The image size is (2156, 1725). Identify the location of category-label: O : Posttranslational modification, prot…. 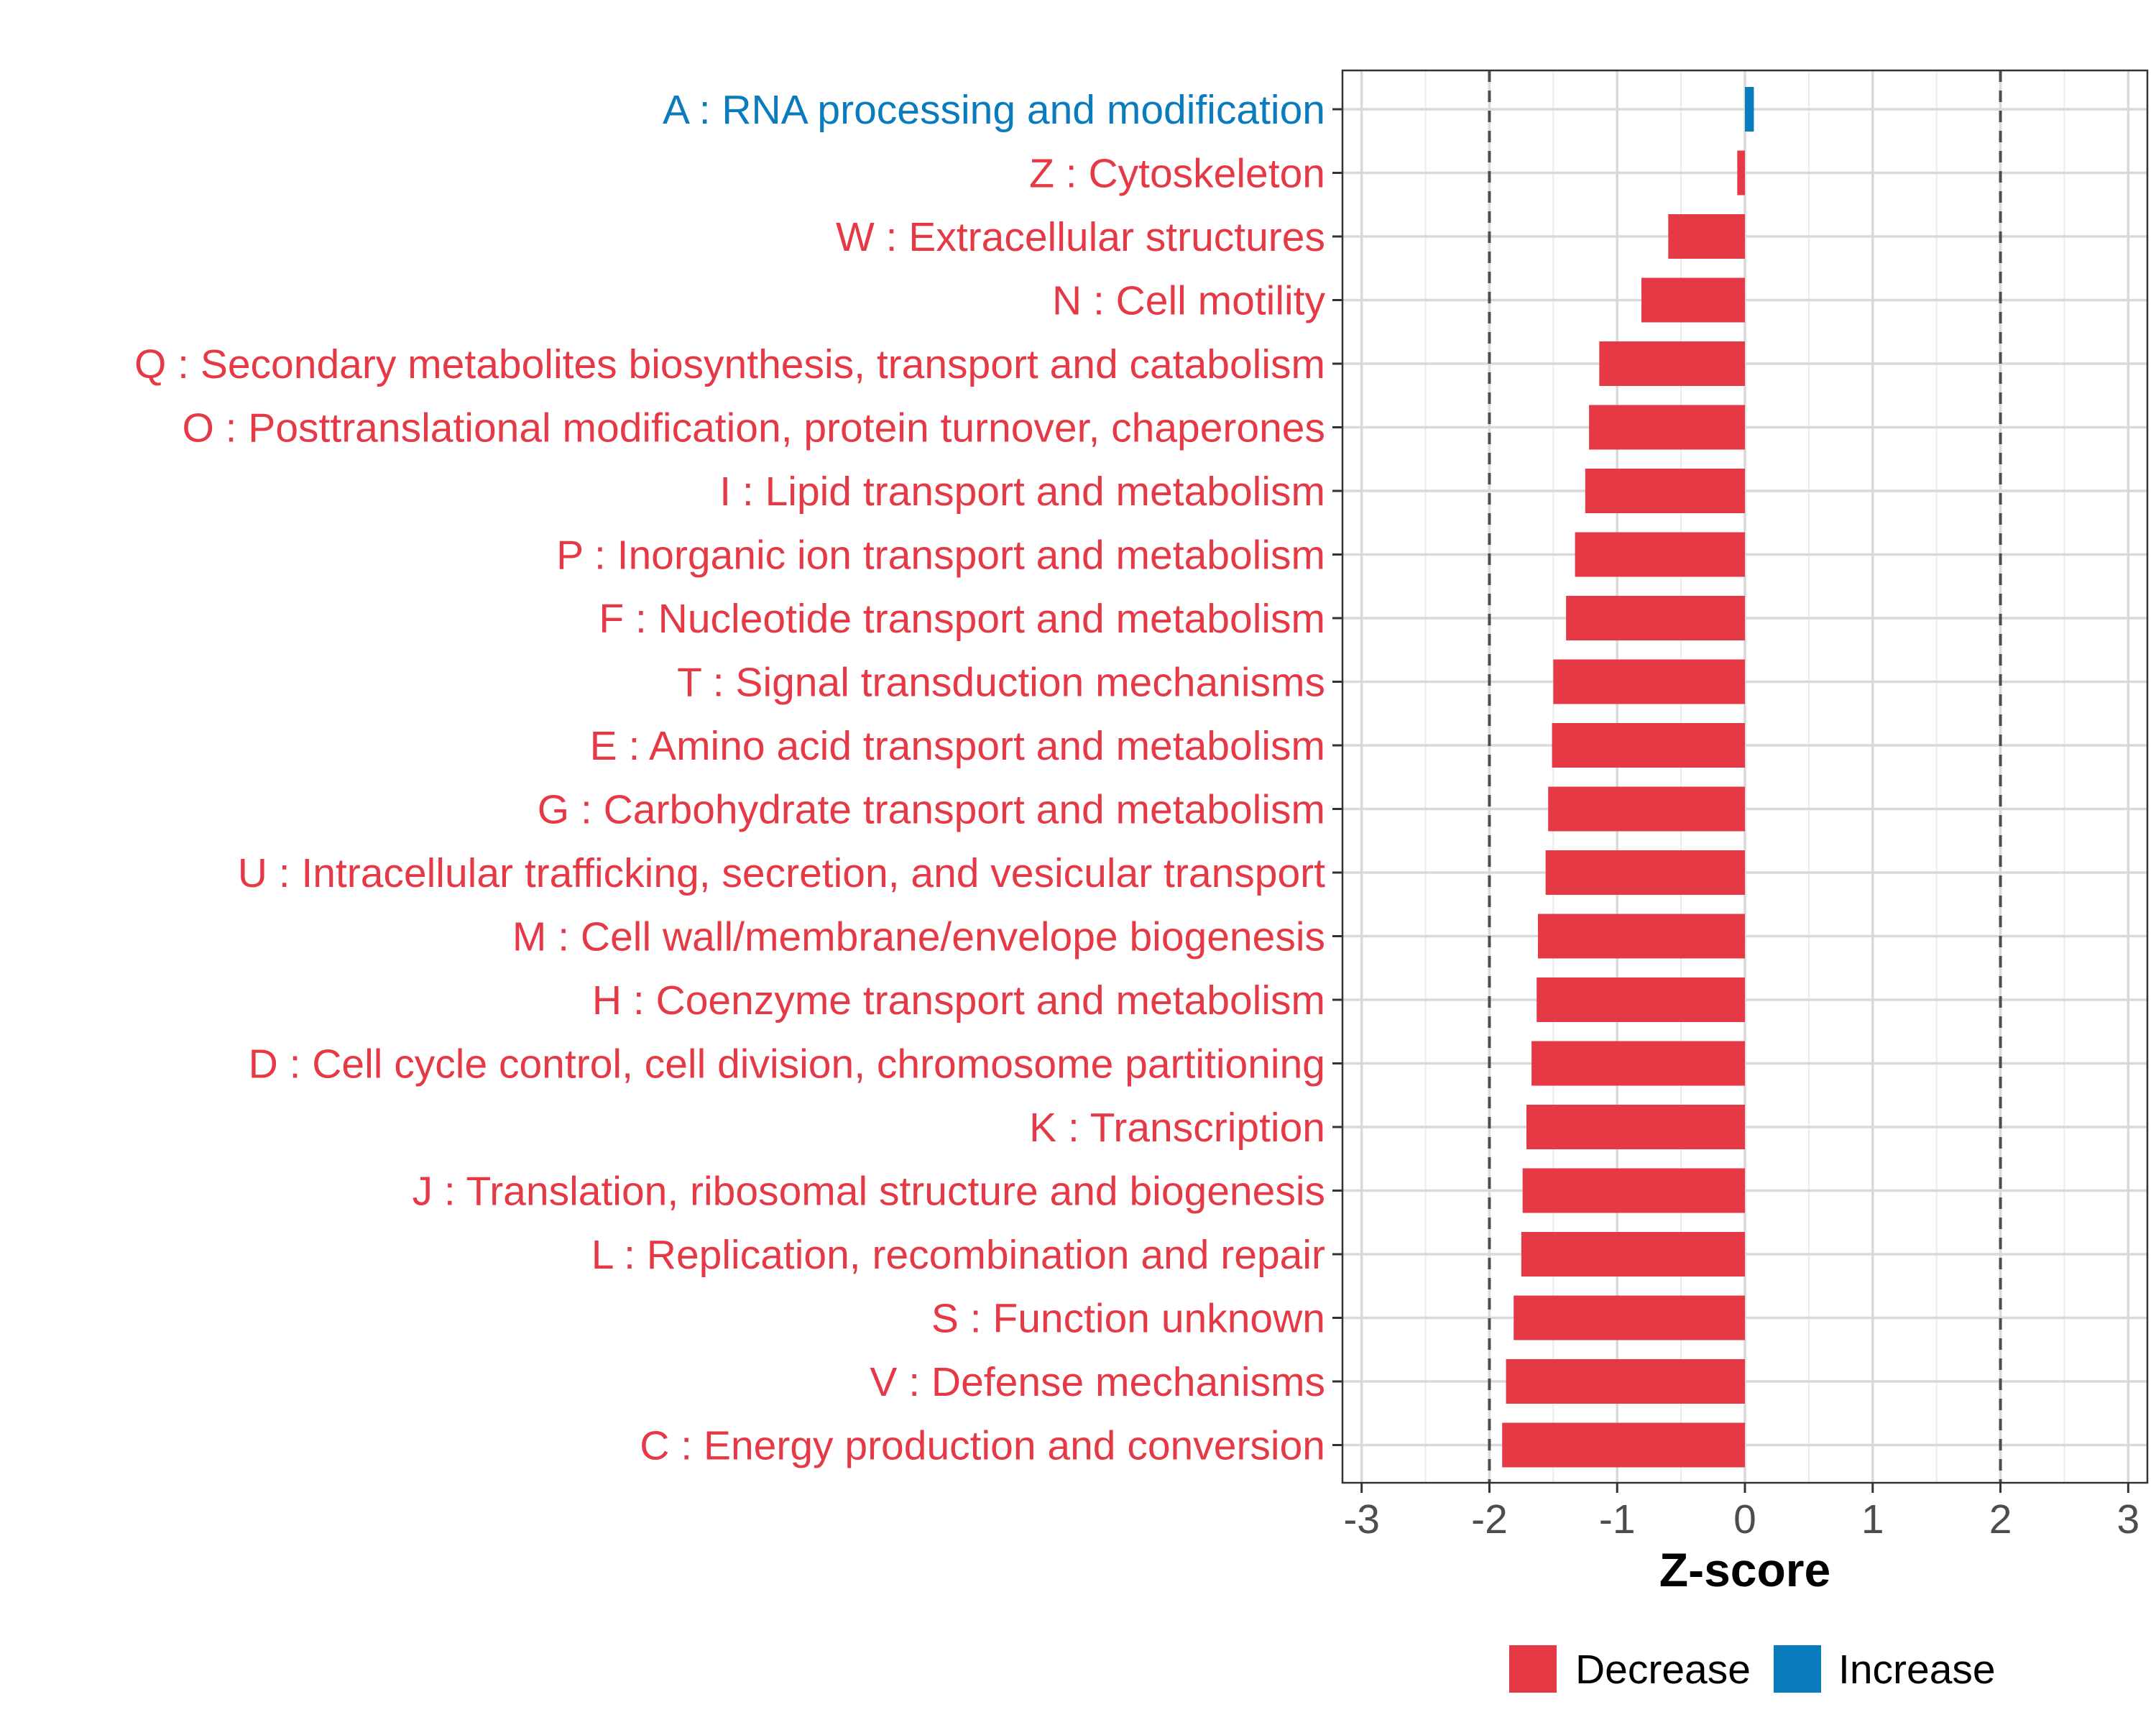
(754, 428).